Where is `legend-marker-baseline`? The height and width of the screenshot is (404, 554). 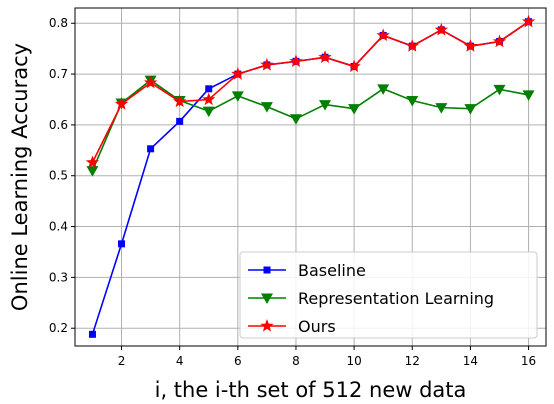 legend-marker-baseline is located at coordinates (267, 270).